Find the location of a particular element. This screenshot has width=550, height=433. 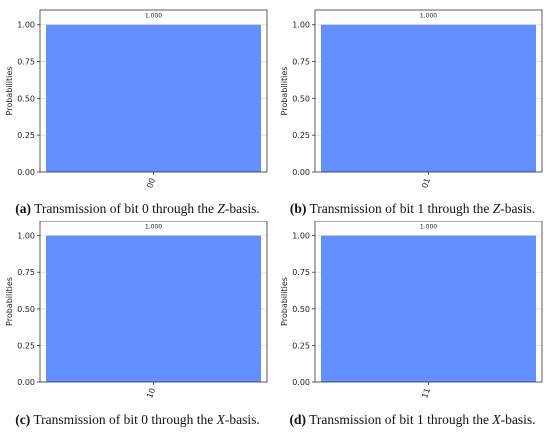

caption-letter: (d) is located at coordinates (297, 419).